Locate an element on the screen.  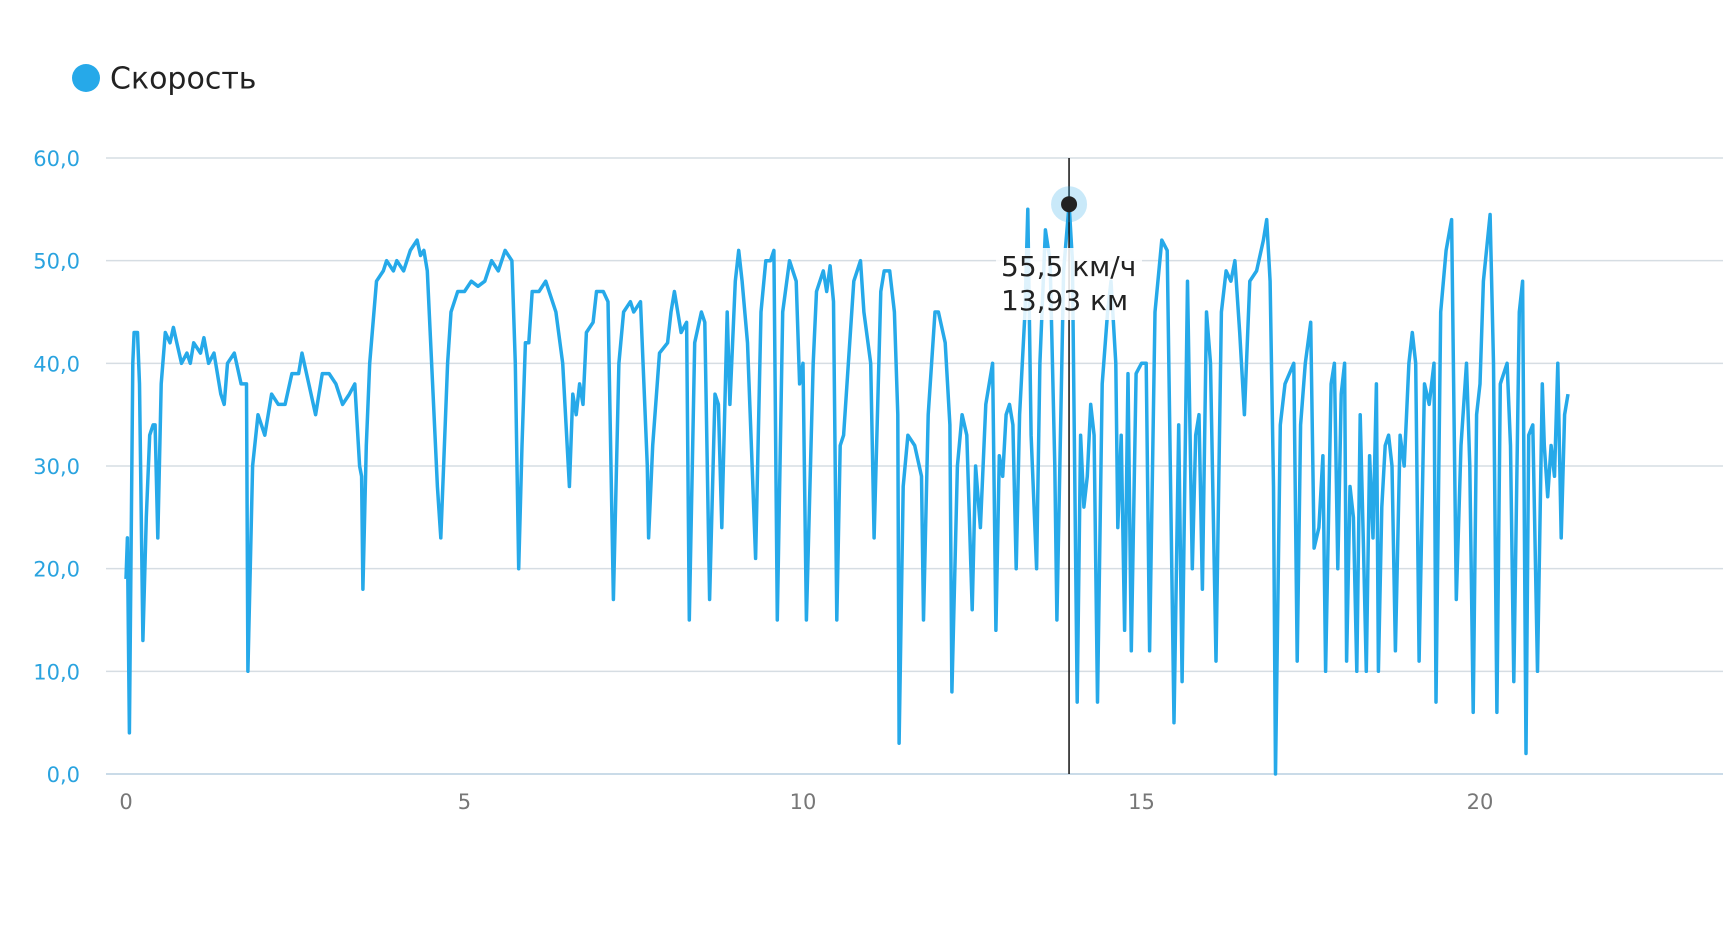
x-tick-label: 20 is located at coordinates (1480, 802).